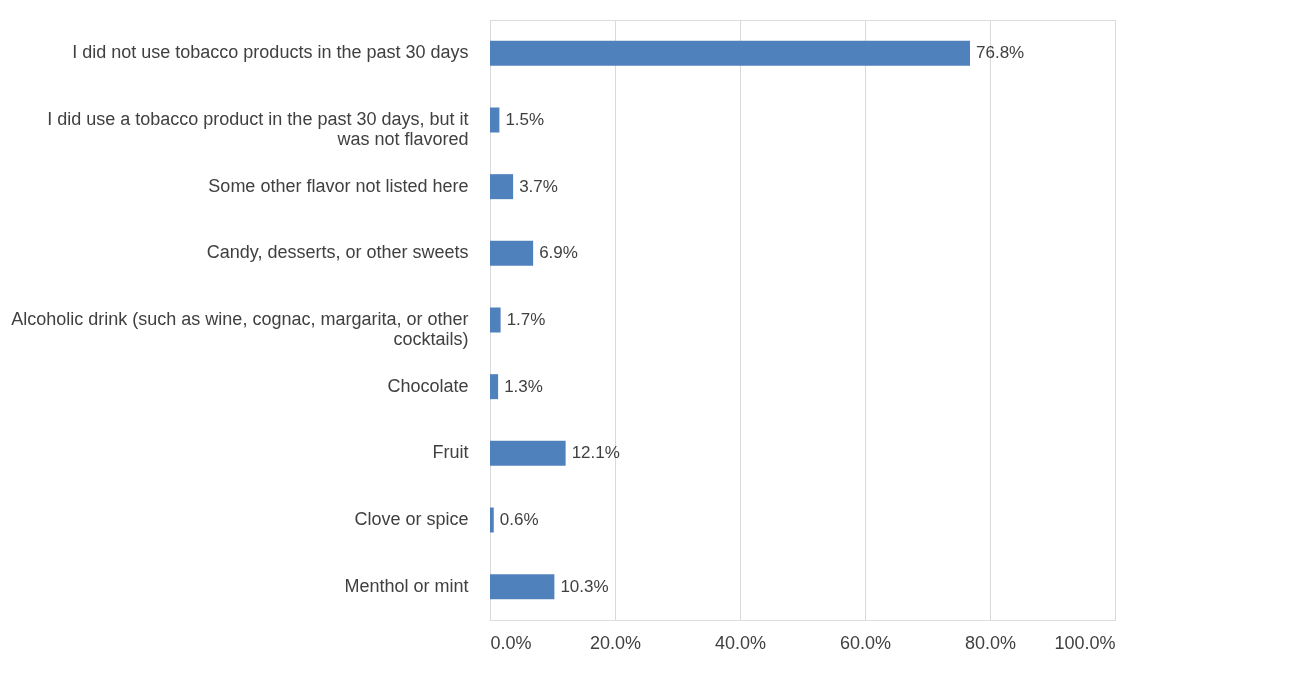  I want to click on y-tick-label: Some other flavor not listed here, so click(338, 185).